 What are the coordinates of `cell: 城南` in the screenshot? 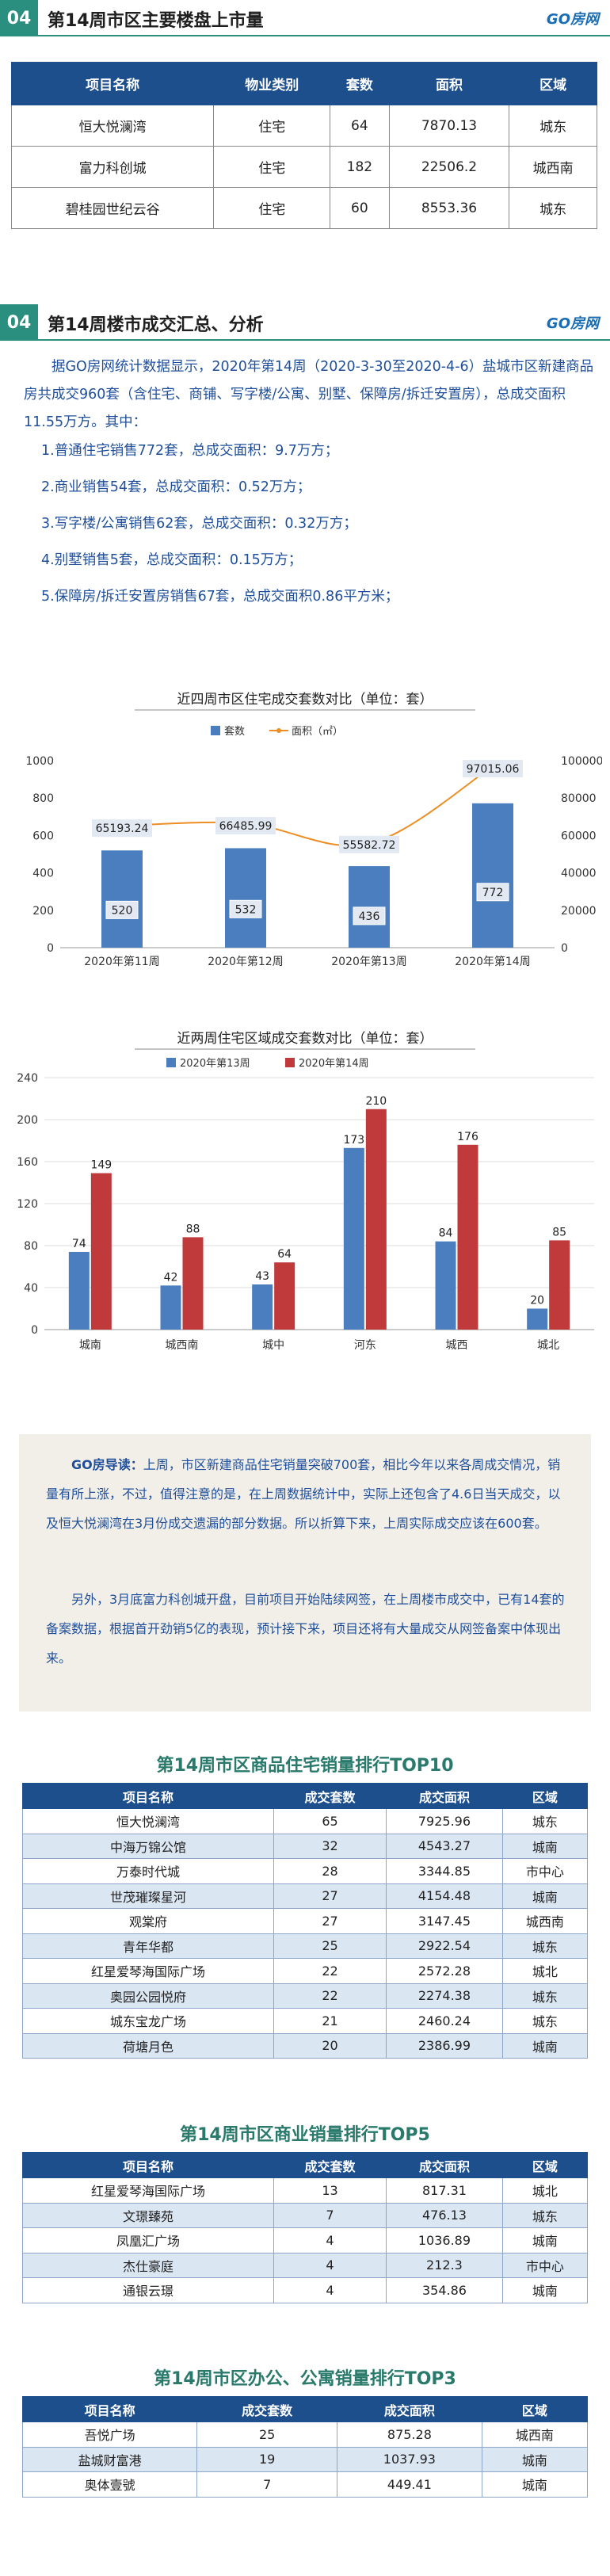 It's located at (545, 2045).